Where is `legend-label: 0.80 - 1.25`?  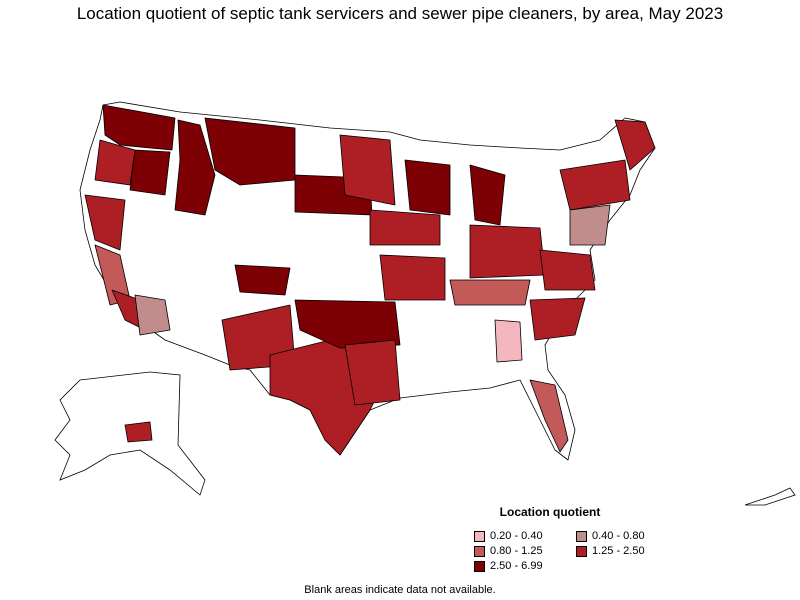 legend-label: 0.80 - 1.25 is located at coordinates (516, 551).